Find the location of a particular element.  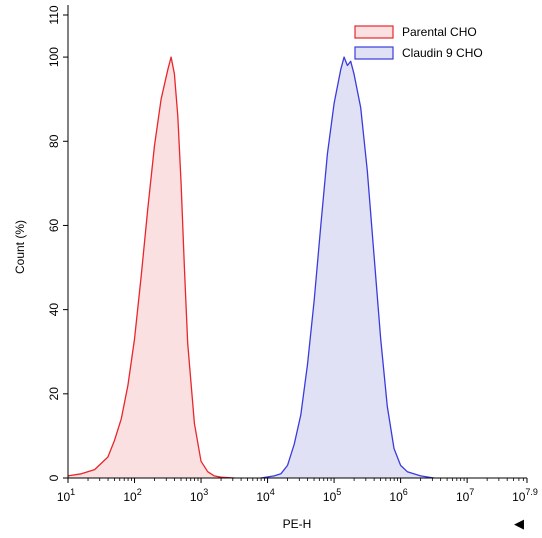

x-tick-label: 10¹ is located at coordinates (66, 495).